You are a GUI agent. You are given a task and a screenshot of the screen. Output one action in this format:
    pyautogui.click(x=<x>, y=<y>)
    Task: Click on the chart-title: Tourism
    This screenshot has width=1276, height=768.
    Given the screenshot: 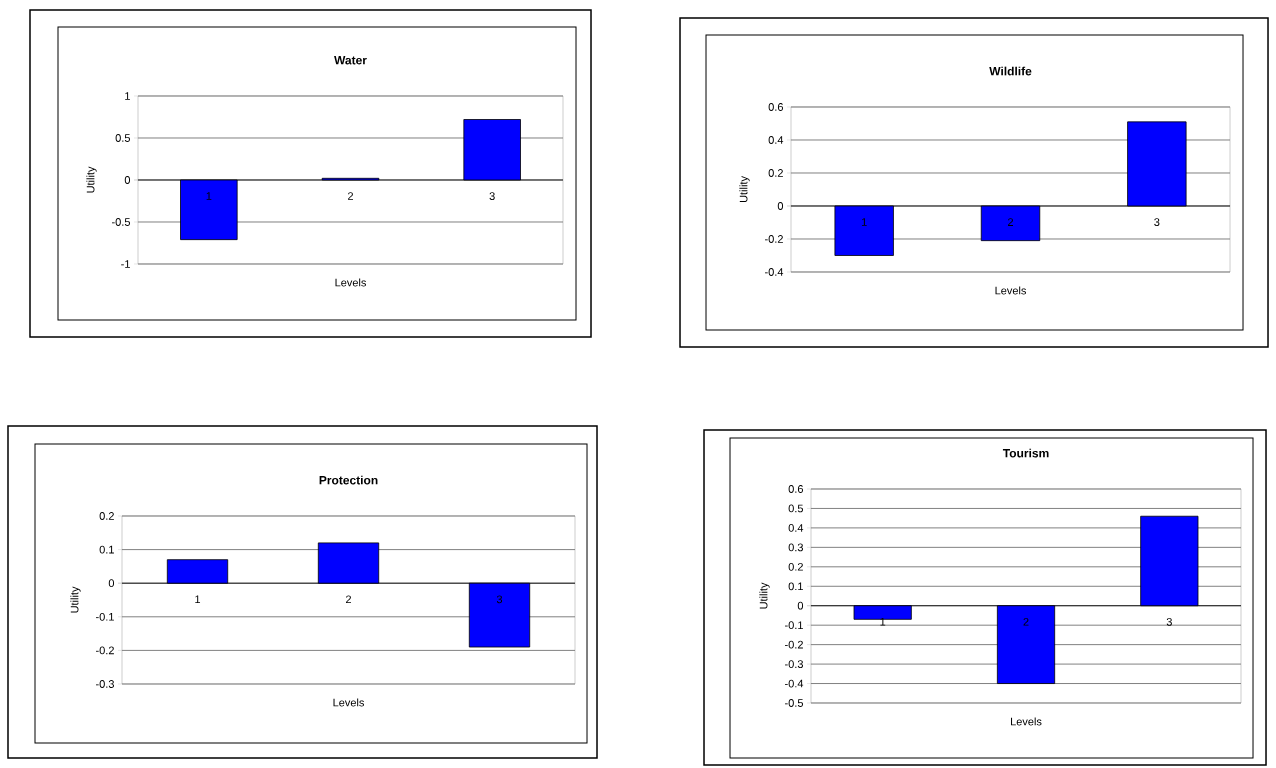 What is the action you would take?
    pyautogui.click(x=1025, y=453)
    